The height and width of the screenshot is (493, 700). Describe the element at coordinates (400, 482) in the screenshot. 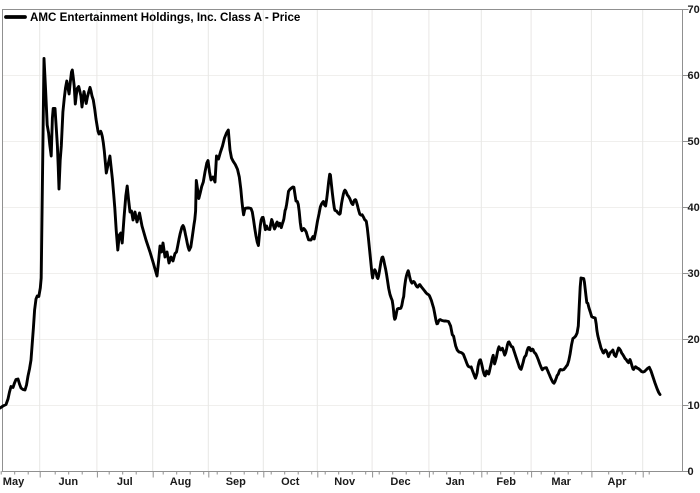

I see `svg-text: Dec` at that location.